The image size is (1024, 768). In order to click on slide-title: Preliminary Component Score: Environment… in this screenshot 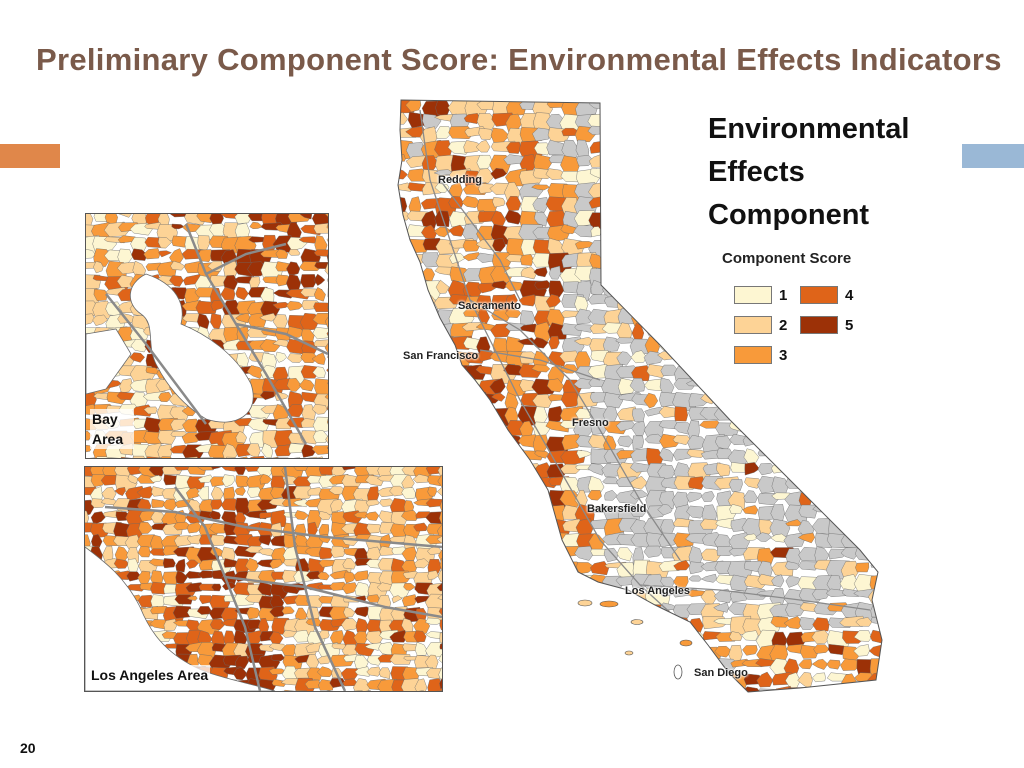, I will do `click(519, 59)`.